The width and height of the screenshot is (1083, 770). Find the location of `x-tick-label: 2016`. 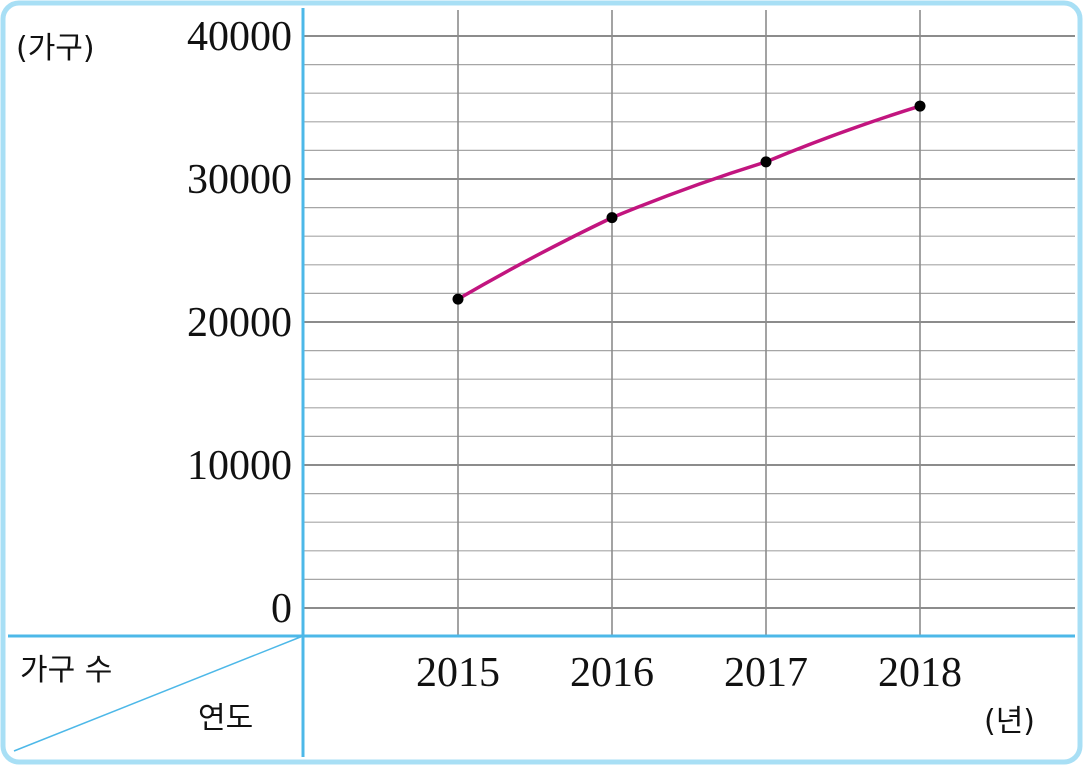

x-tick-label: 2016 is located at coordinates (612, 673).